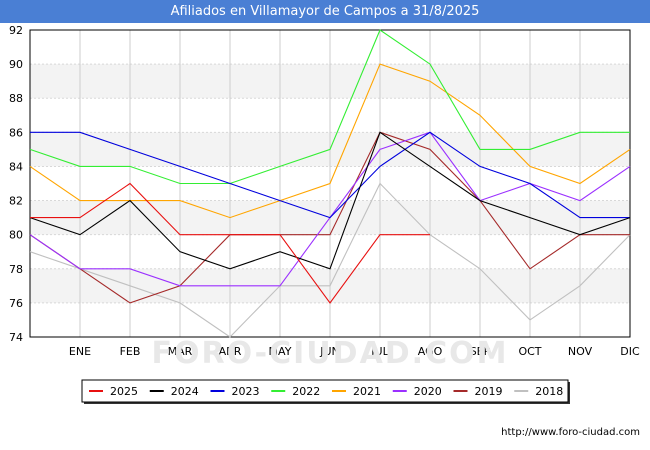 The image size is (650, 450). What do you see at coordinates (16, 303) in the screenshot?
I see `y-tick-label: 76` at bounding box center [16, 303].